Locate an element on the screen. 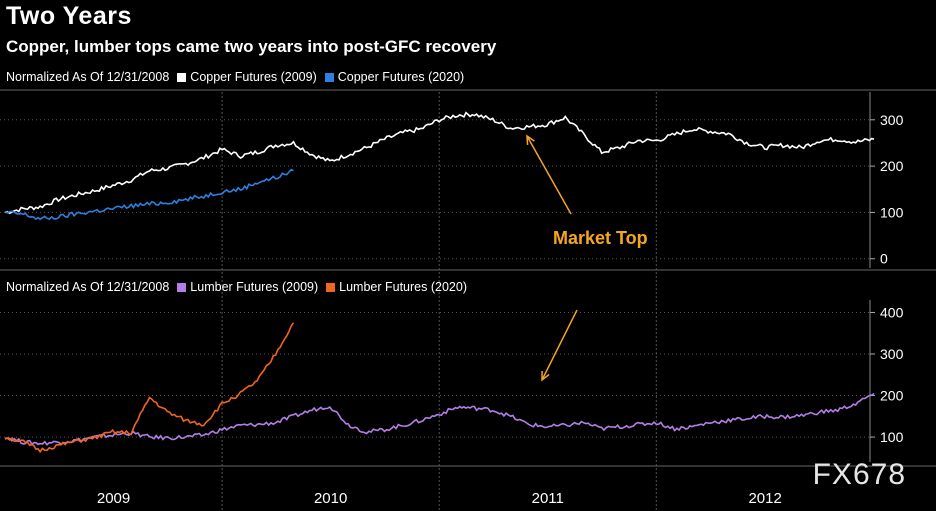 The height and width of the screenshot is (511, 936). legend-swatch-lumber-2009 is located at coordinates (182, 287).